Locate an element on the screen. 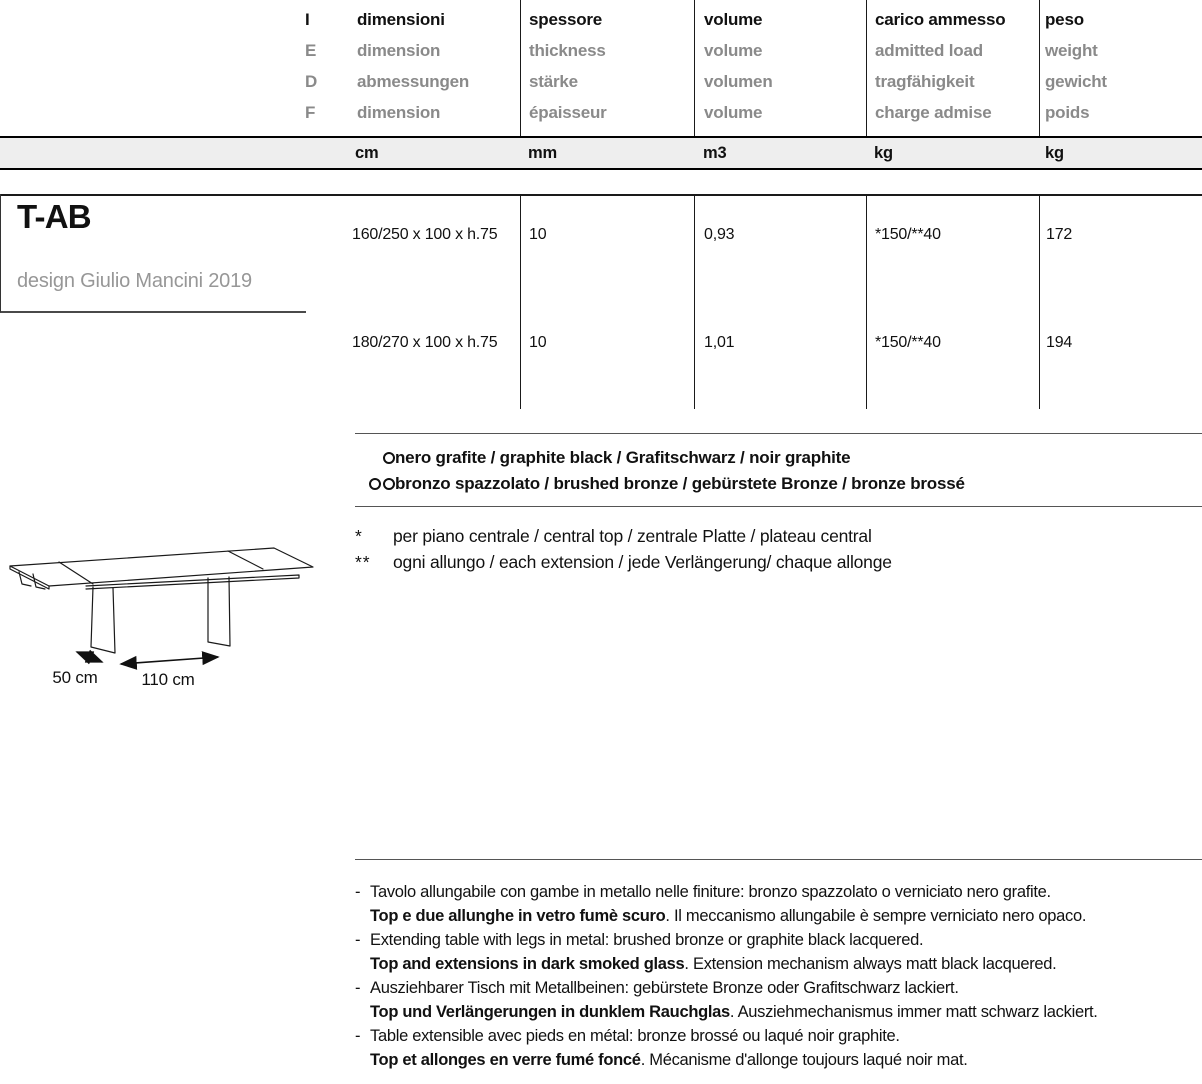 The height and width of the screenshot is (1084, 1202). dimension-arrows: 50 cm 110 cm is located at coordinates (136, 669).